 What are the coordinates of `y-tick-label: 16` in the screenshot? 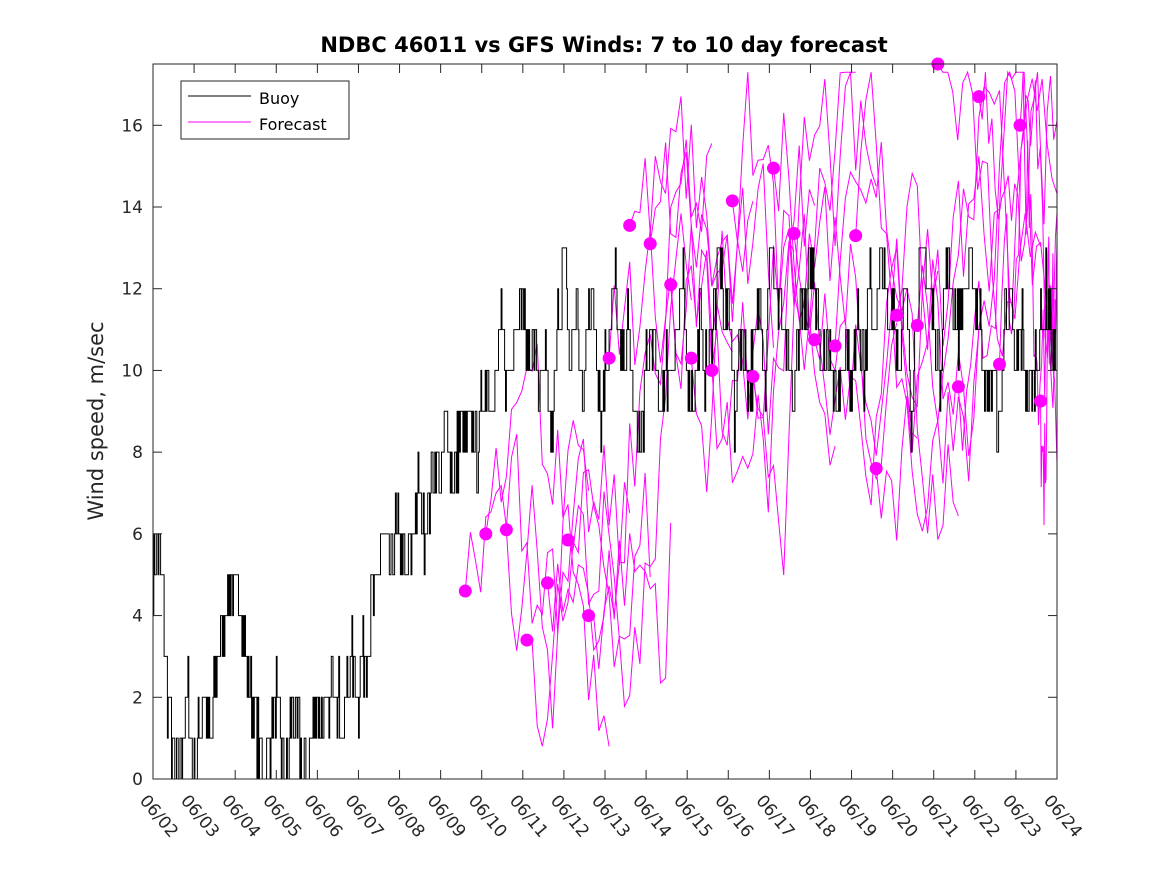 It's located at (132, 126).